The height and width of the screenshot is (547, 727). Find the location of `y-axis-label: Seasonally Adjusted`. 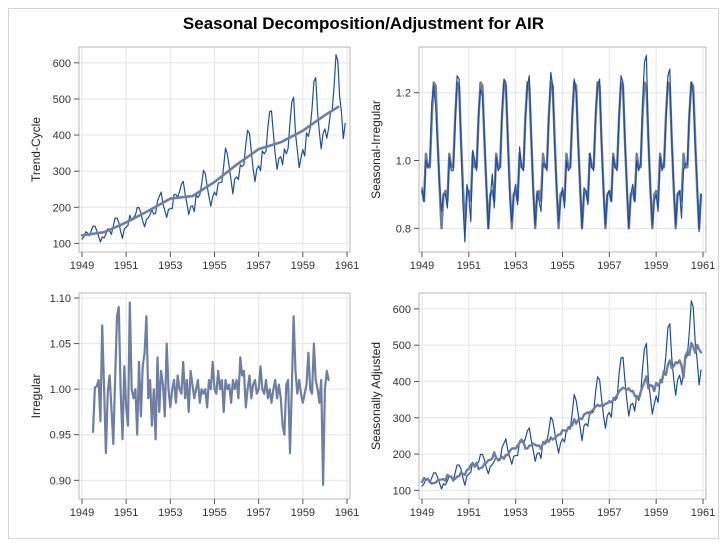

y-axis-label: Seasonally Adjusted is located at coordinates (376, 396).